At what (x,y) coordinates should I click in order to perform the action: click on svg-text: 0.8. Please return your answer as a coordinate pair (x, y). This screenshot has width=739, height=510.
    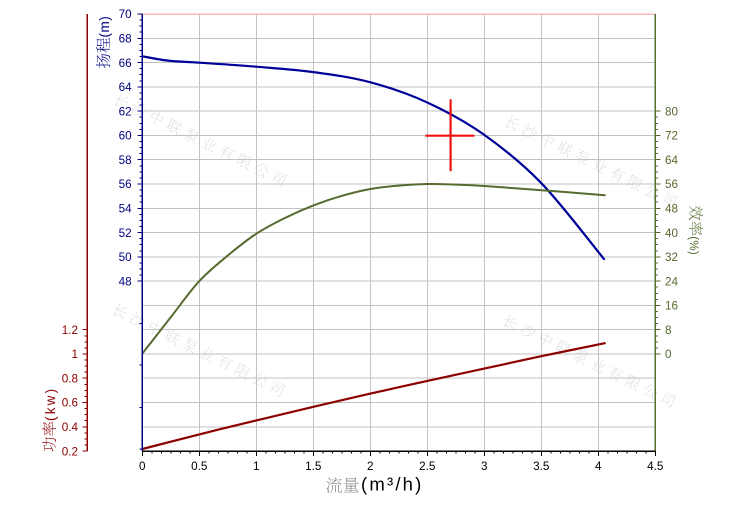
    Looking at the image, I should click on (70, 378).